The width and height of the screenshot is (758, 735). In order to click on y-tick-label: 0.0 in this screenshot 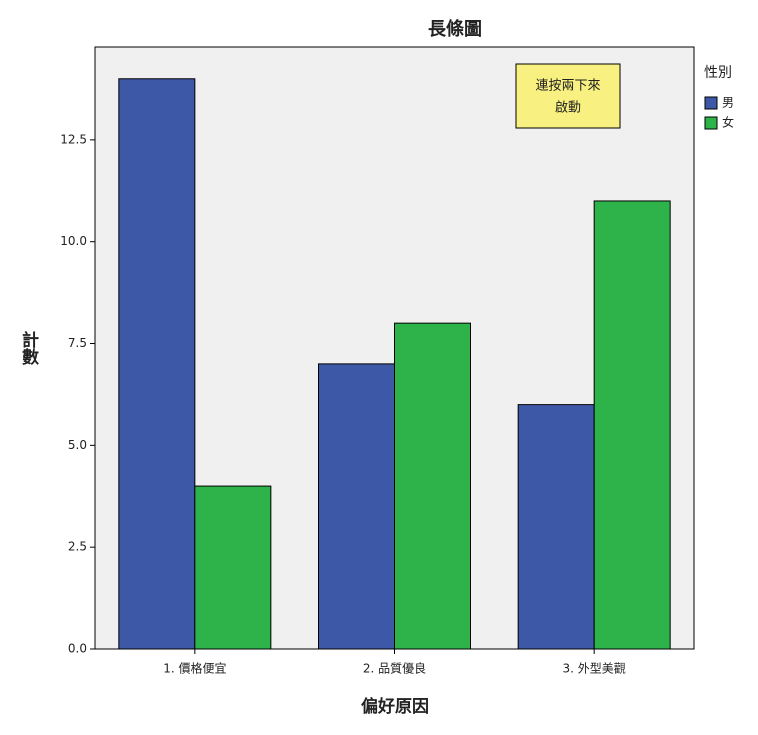, I will do `click(77, 649)`.